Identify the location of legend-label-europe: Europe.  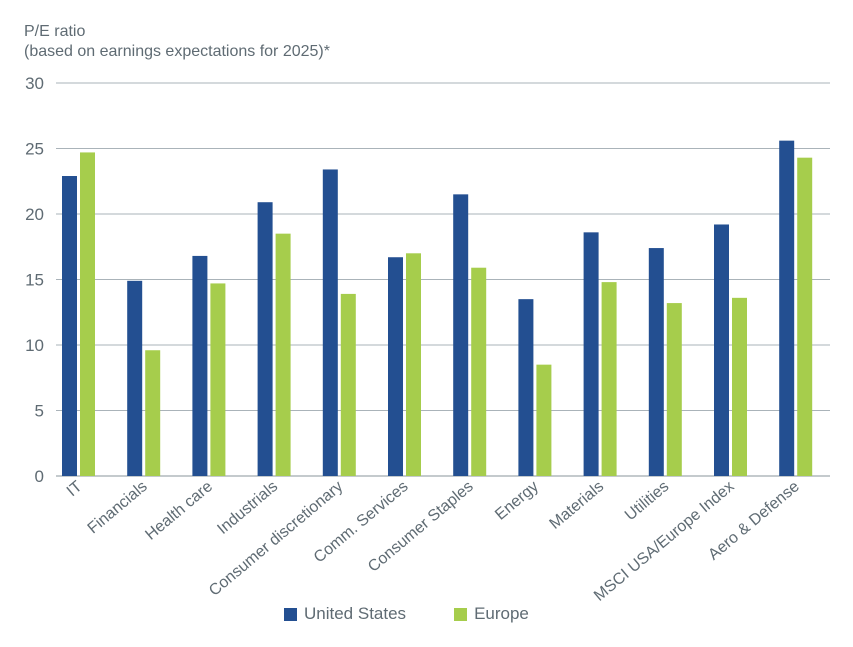
(501, 613).